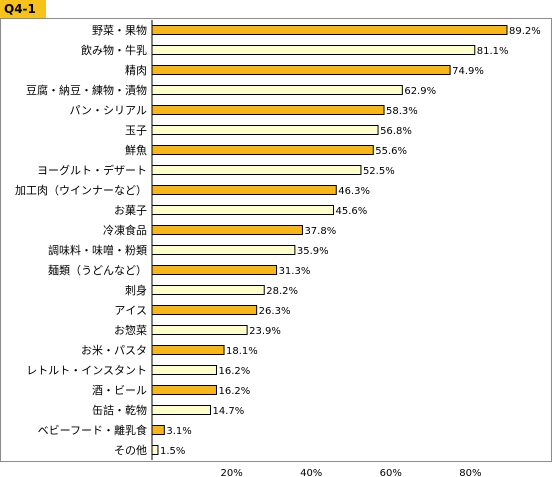 The height and width of the screenshot is (477, 553). I want to click on category-label: 調味料・味噌・粉類, so click(97, 250).